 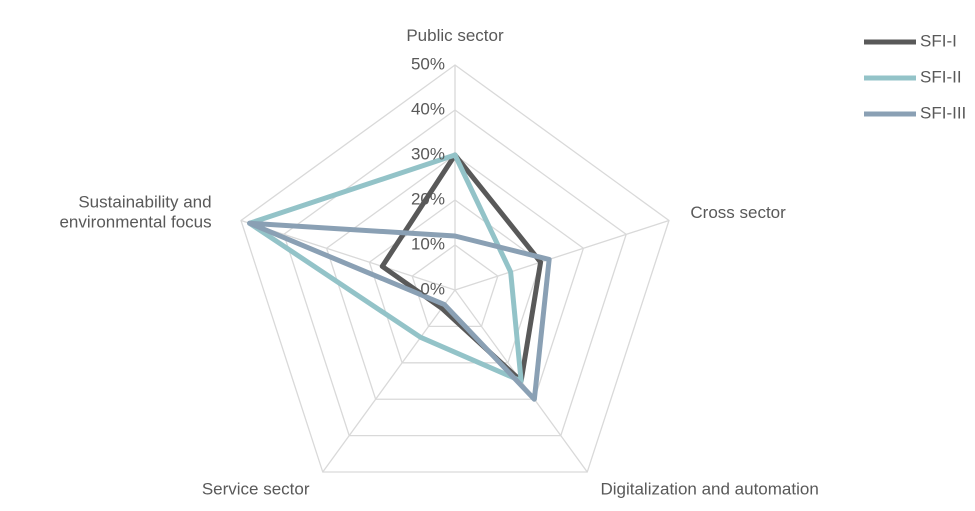 I want to click on y-tick-label: 50%, so click(x=428, y=63).